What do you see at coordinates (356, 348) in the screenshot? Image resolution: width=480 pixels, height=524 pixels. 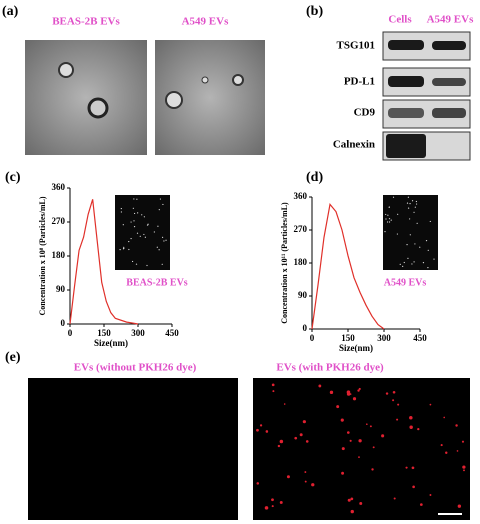 I see `x-axis-label: Size(nm)` at bounding box center [356, 348].